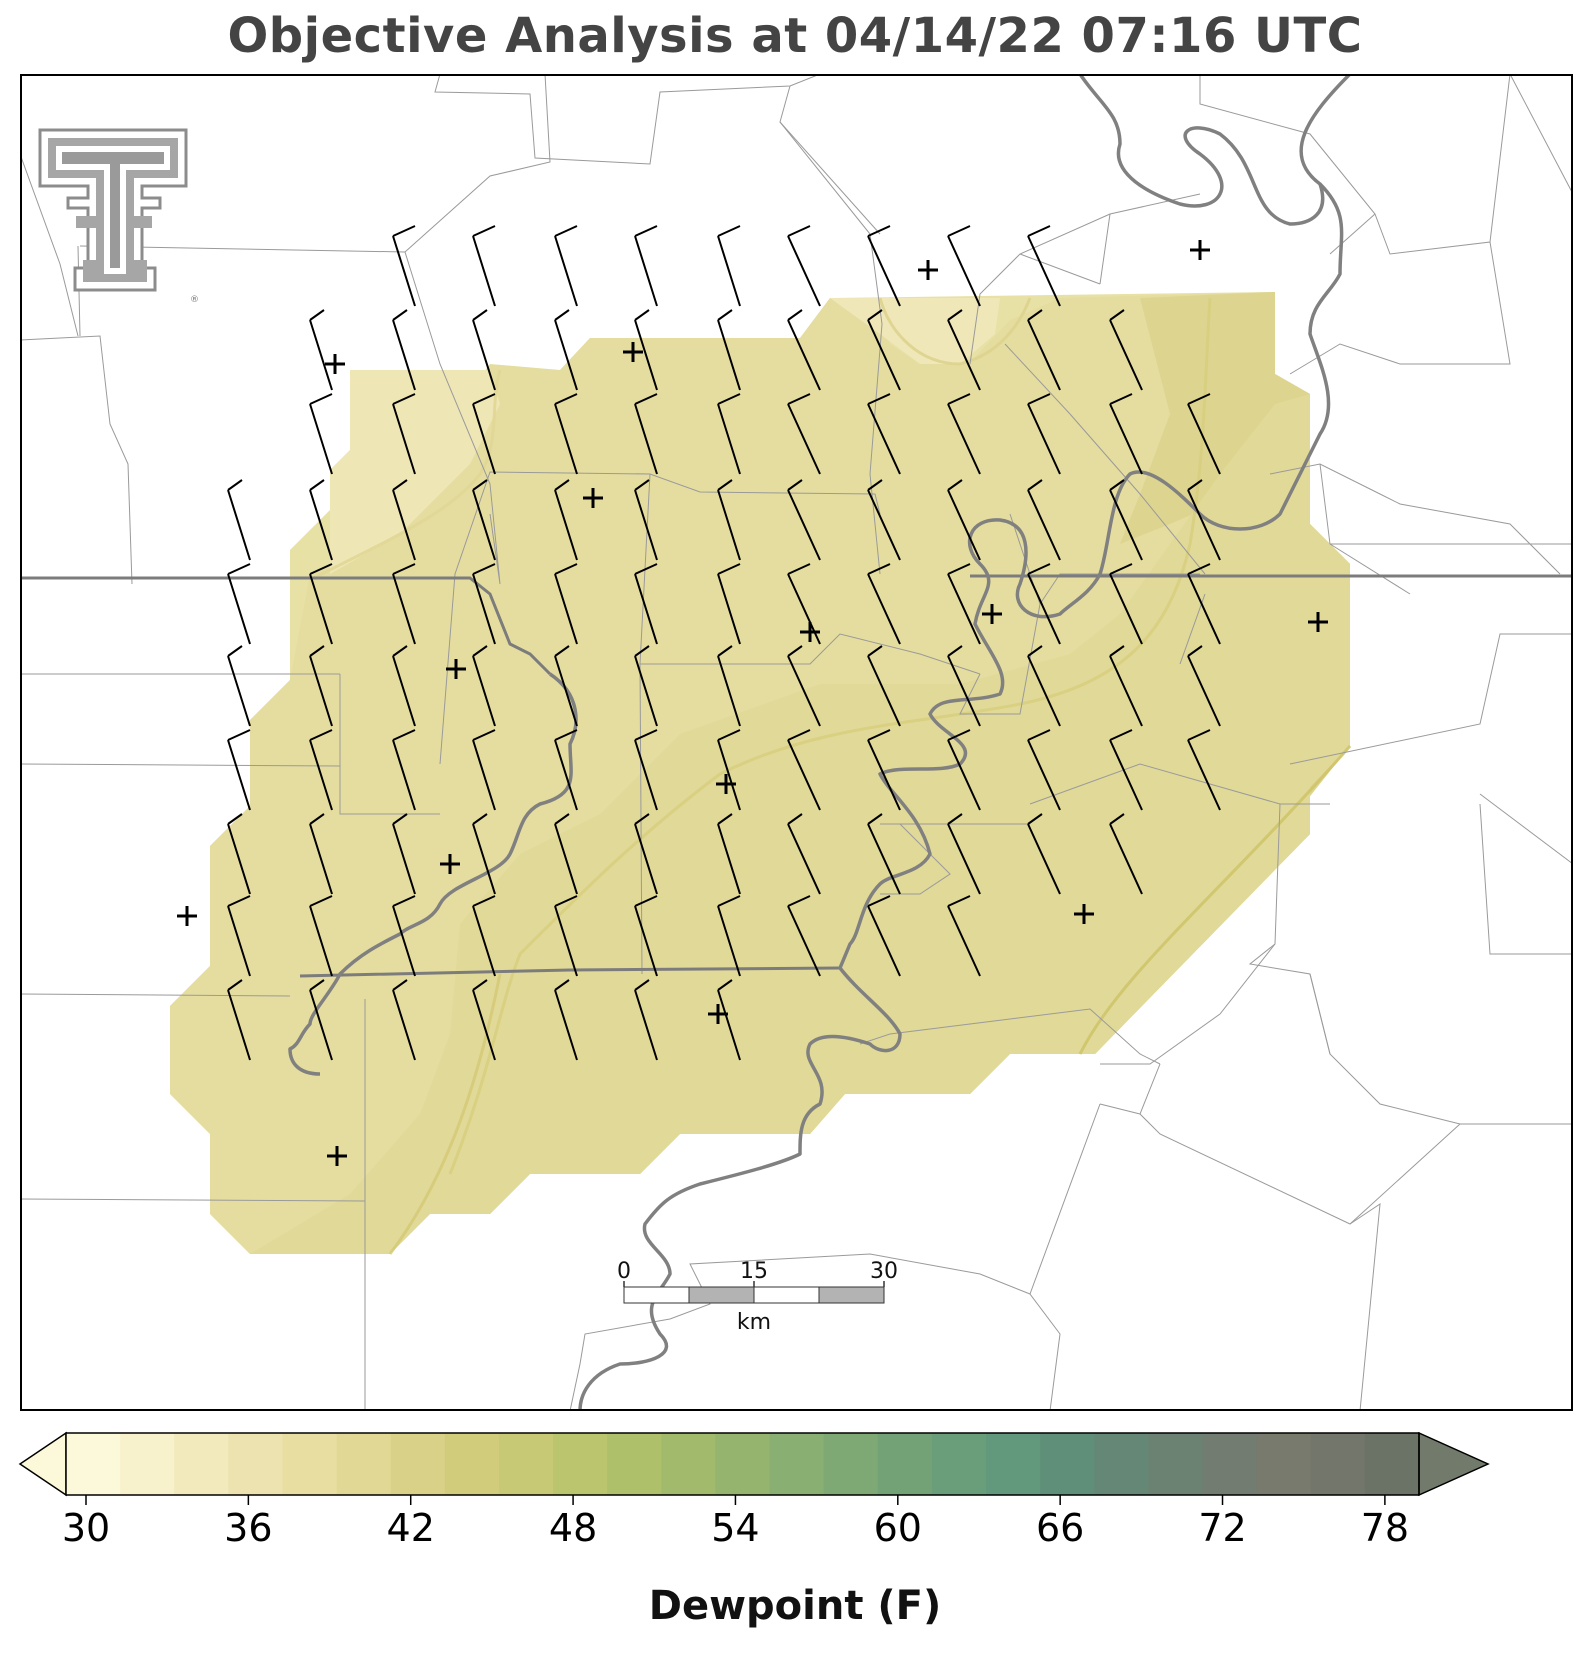 The width and height of the screenshot is (1590, 1654). Describe the element at coordinates (1060, 1525) in the screenshot. I see `colorbar-tick-label: 66` at that location.